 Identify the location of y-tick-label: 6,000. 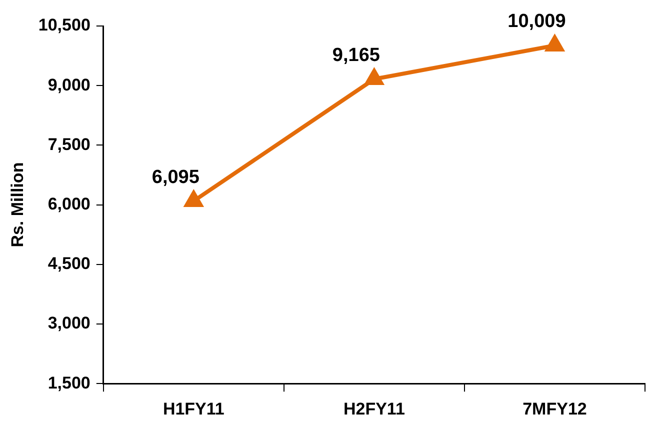
(69, 204).